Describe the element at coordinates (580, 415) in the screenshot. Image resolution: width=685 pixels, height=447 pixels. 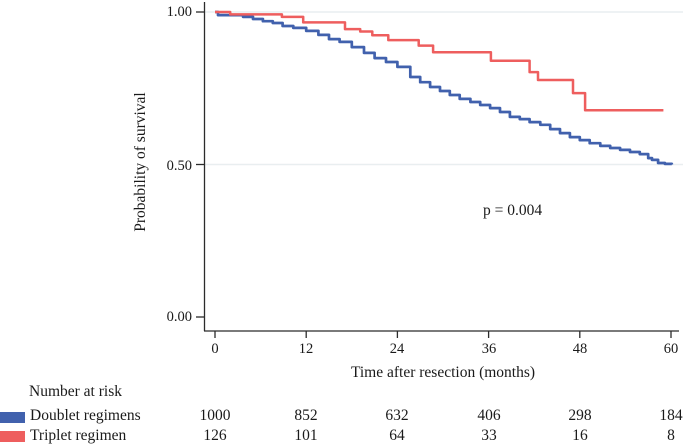
I see `risk-value: 298` at that location.